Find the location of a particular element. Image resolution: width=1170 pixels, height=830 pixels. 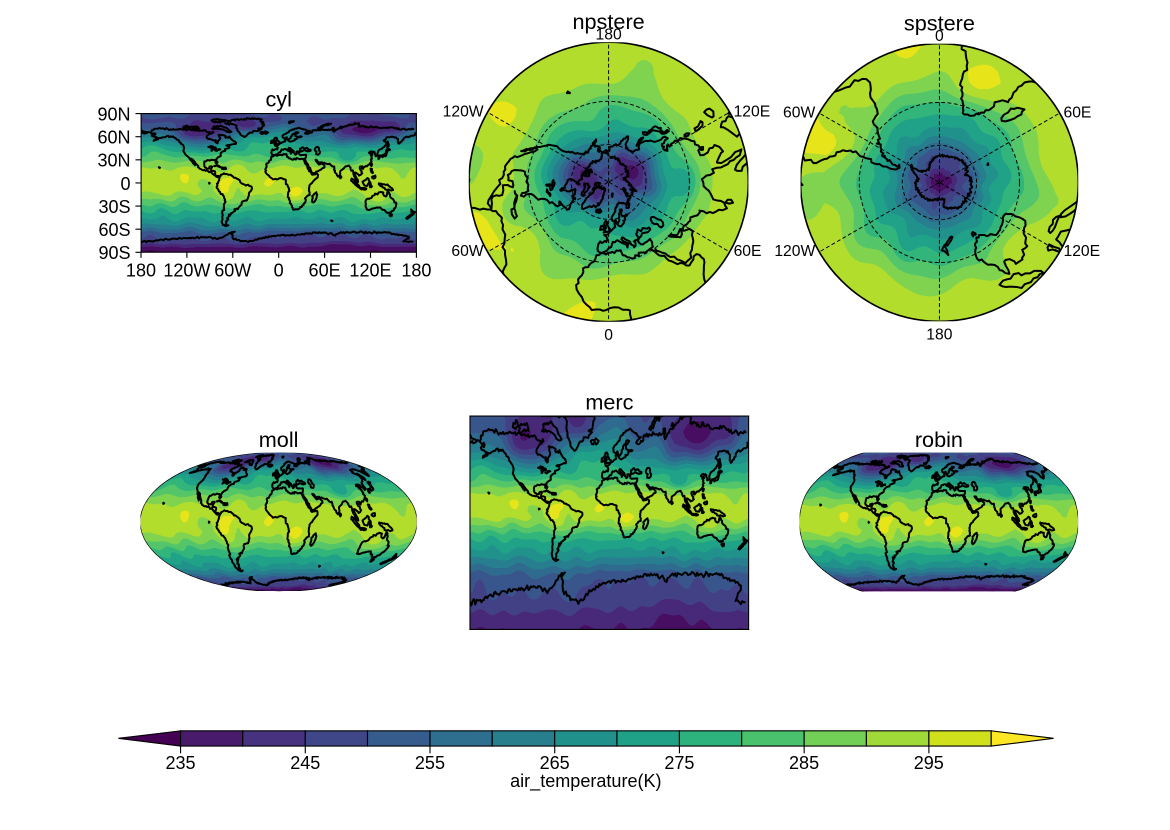

svg-text: 60S is located at coordinates (114, 230).